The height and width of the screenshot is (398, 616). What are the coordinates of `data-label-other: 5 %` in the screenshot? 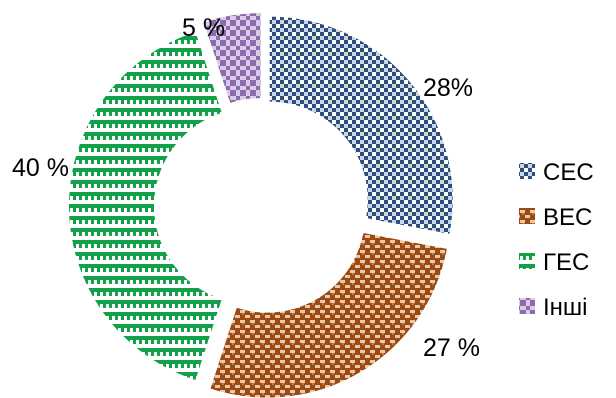 It's located at (203, 28).